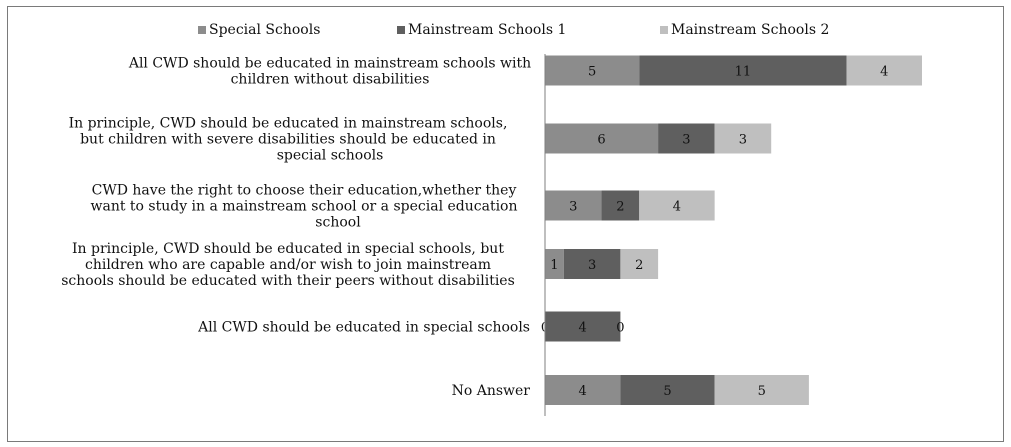 This screenshot has width=1011, height=447. I want to click on legend-label-2: Mainstream Schools 1, so click(487, 30).